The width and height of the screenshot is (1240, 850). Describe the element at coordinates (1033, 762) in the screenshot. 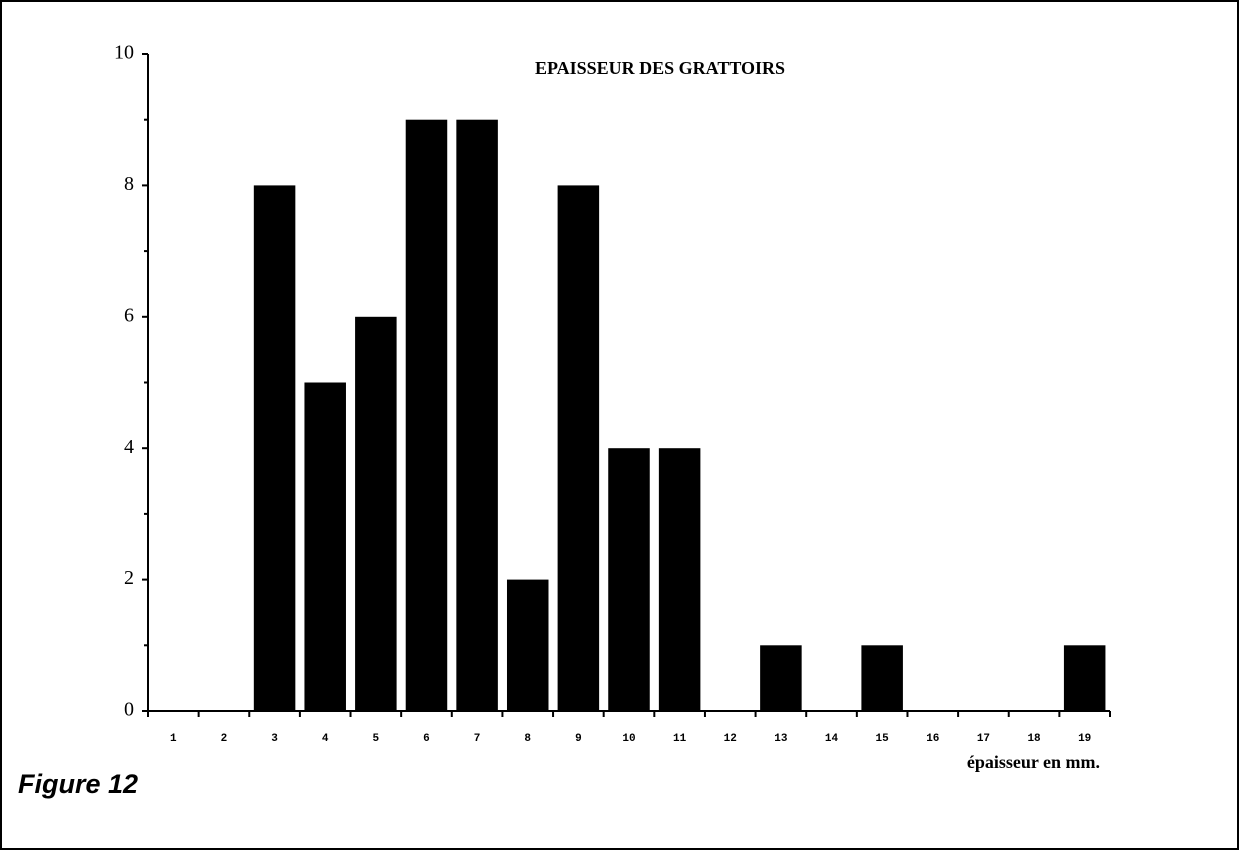

I see `x-axis-label: épaisseur en mm.` at that location.